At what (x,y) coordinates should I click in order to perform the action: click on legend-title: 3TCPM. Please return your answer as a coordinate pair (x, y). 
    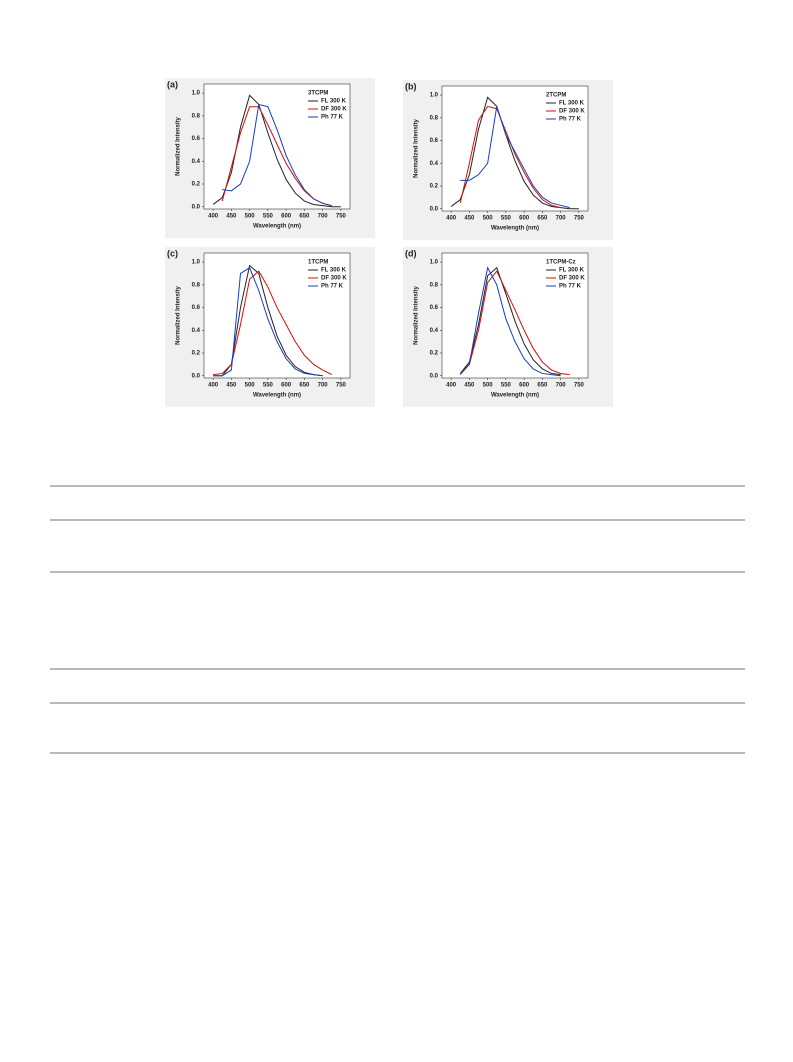
    Looking at the image, I should click on (318, 94).